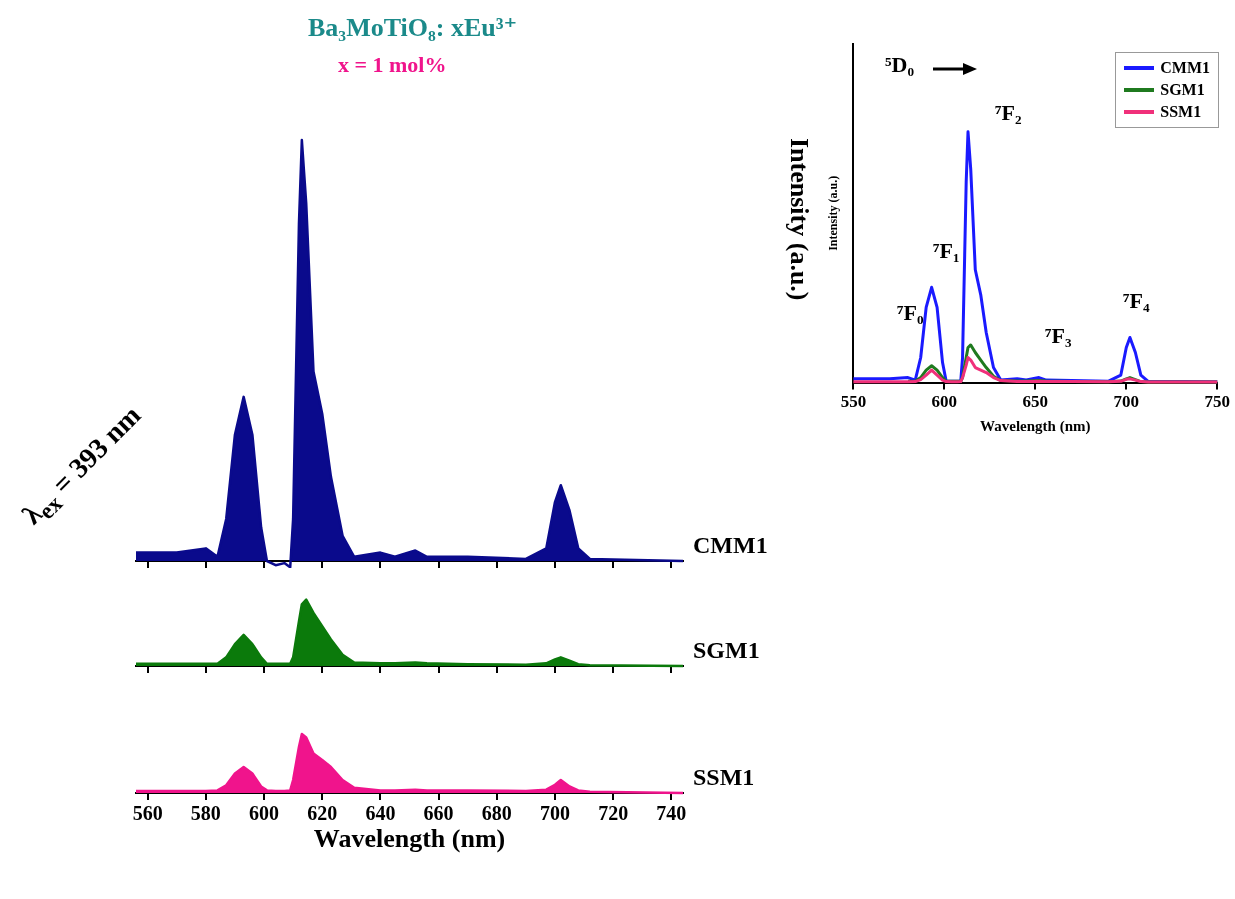  I want to click on text: x = 1 mol%, so click(392, 65).